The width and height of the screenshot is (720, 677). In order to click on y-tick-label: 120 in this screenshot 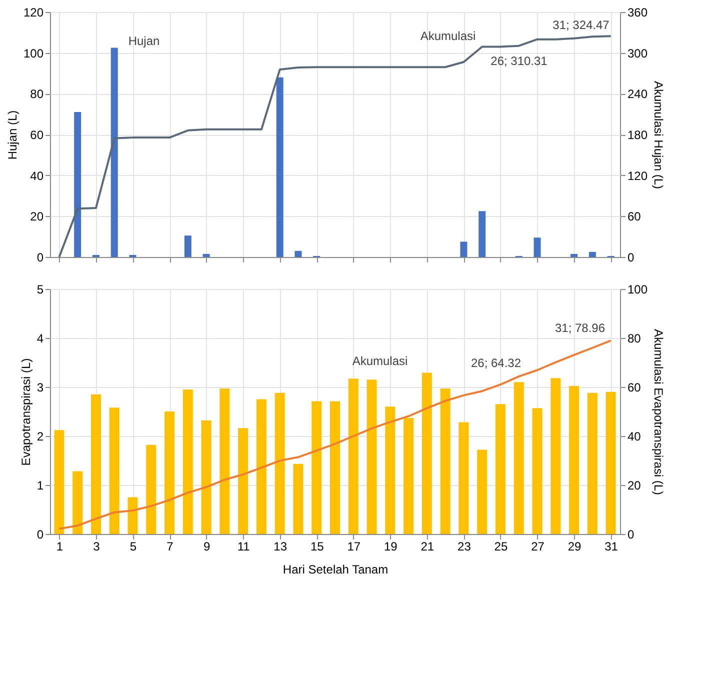, I will do `click(33, 13)`.